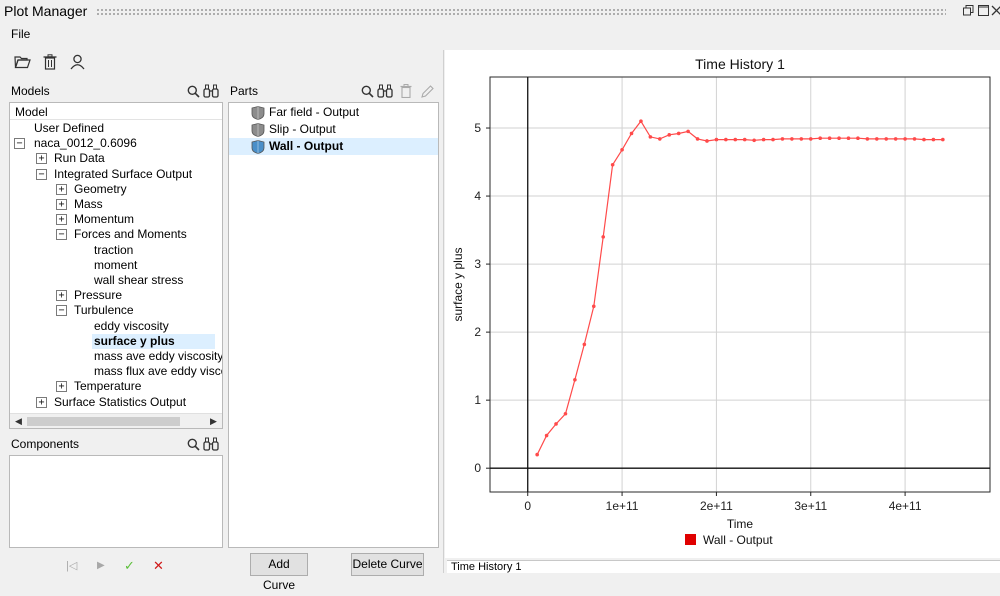  Describe the element at coordinates (116, 310) in the screenshot. I see `tree-item: − Turbulence` at that location.